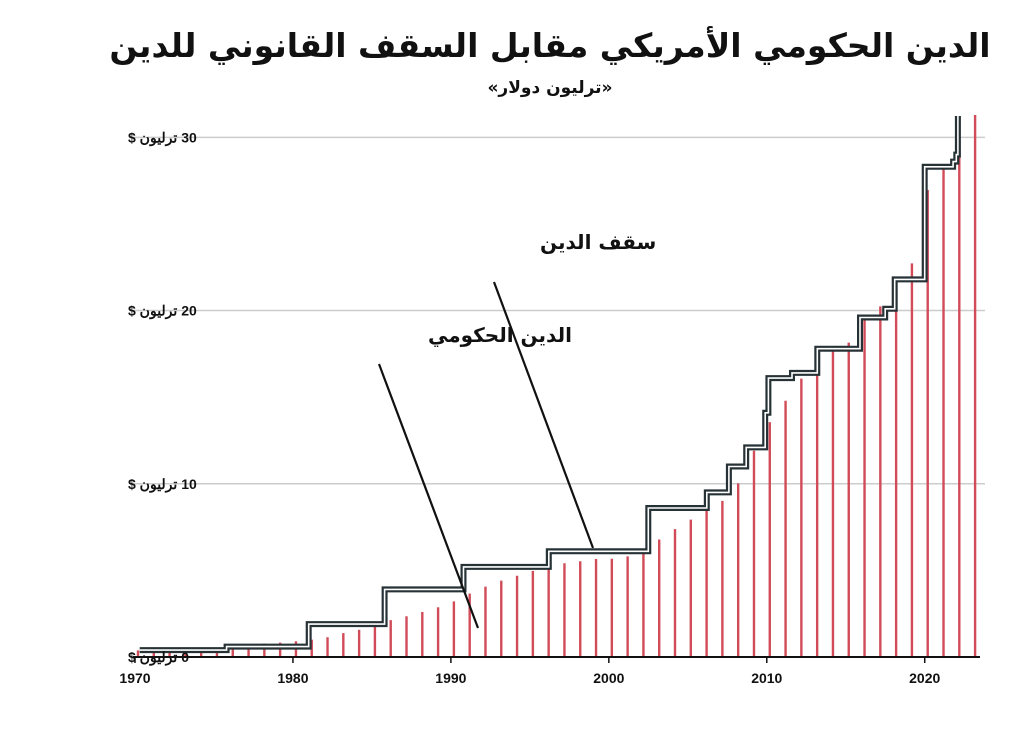 The width and height of the screenshot is (1024, 738). I want to click on x-tick-label: 2020, so click(924, 678).